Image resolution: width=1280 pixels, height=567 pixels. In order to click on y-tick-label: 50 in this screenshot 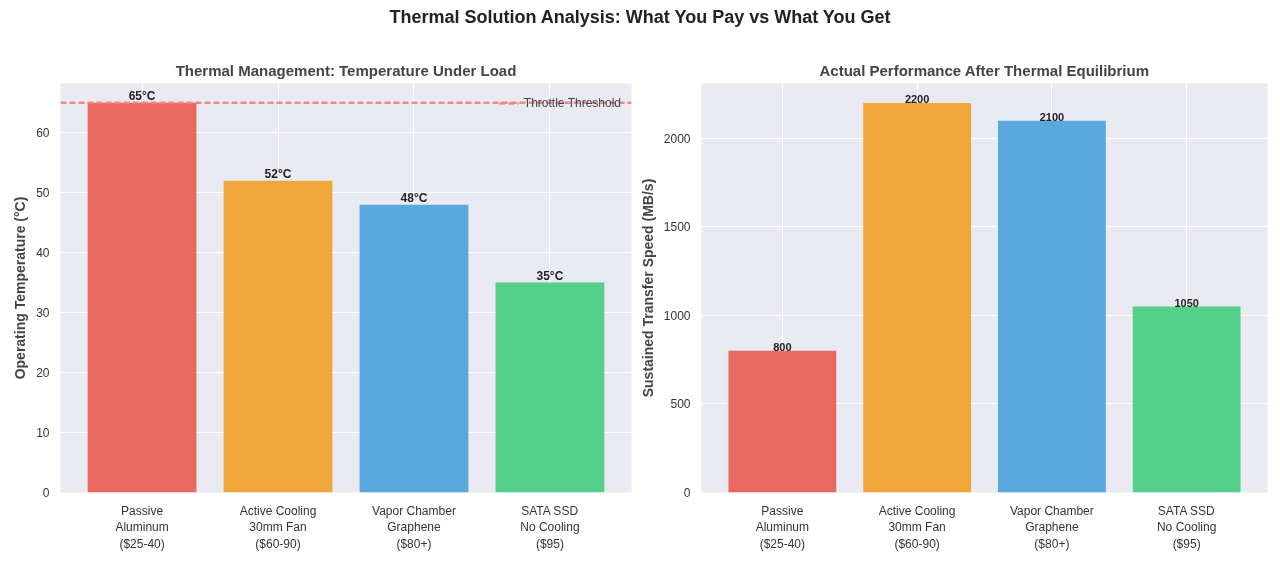, I will do `click(43, 193)`.